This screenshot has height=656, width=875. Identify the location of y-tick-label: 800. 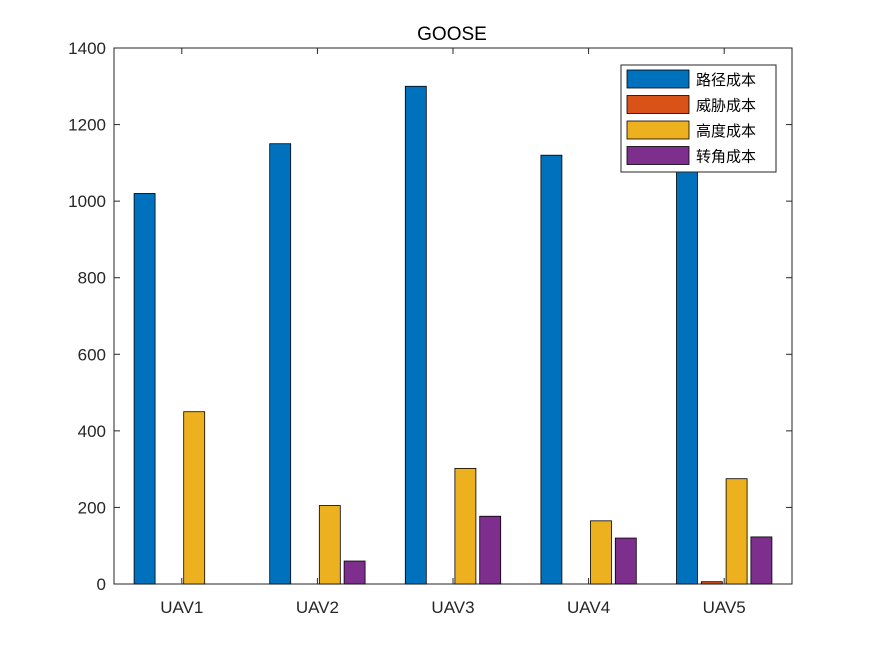
(92, 278).